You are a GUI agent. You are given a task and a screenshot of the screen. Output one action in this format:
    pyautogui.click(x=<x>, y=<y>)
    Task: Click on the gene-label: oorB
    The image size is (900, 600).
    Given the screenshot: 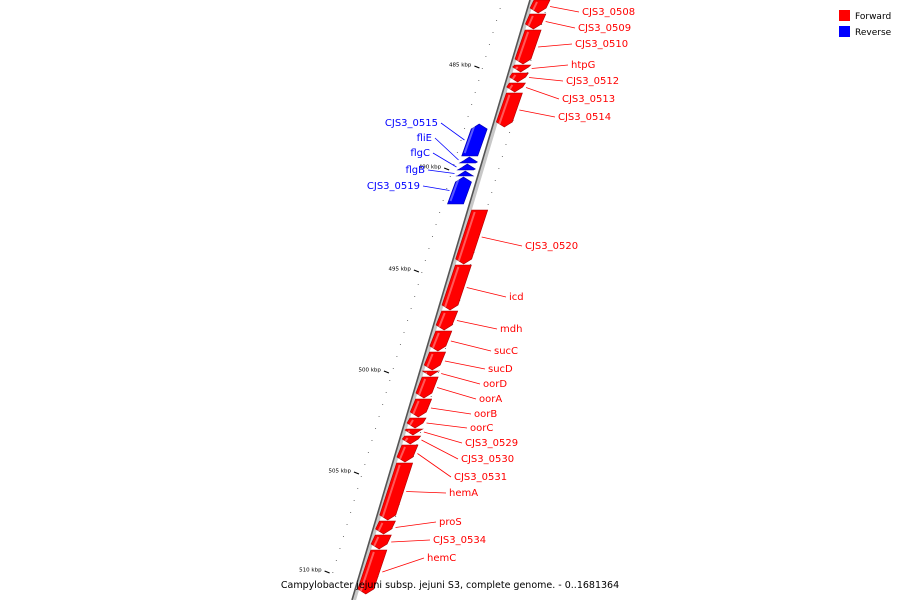 What is the action you would take?
    pyautogui.click(x=485, y=414)
    